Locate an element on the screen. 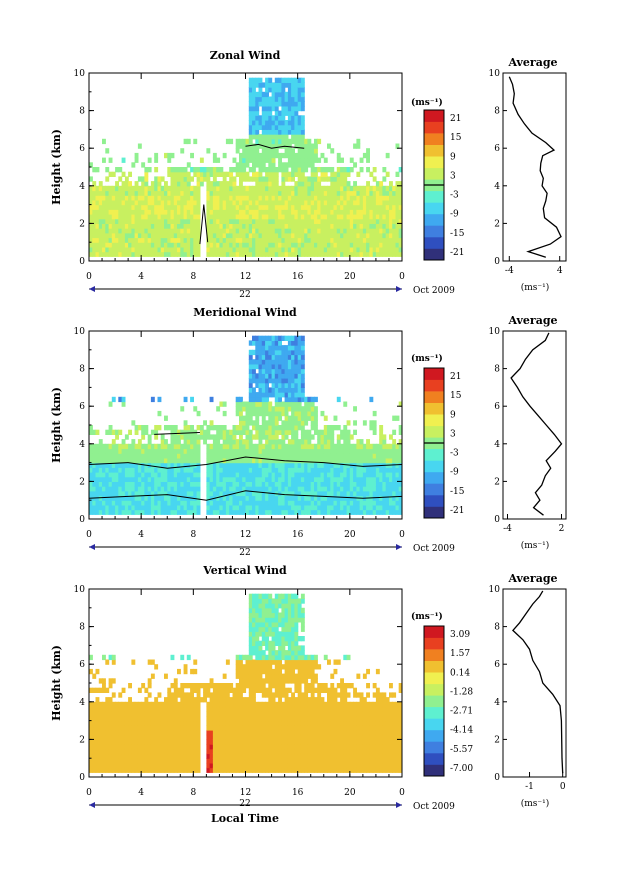 The image size is (617, 873). heatmap-cells is located at coordinates (245, 425).